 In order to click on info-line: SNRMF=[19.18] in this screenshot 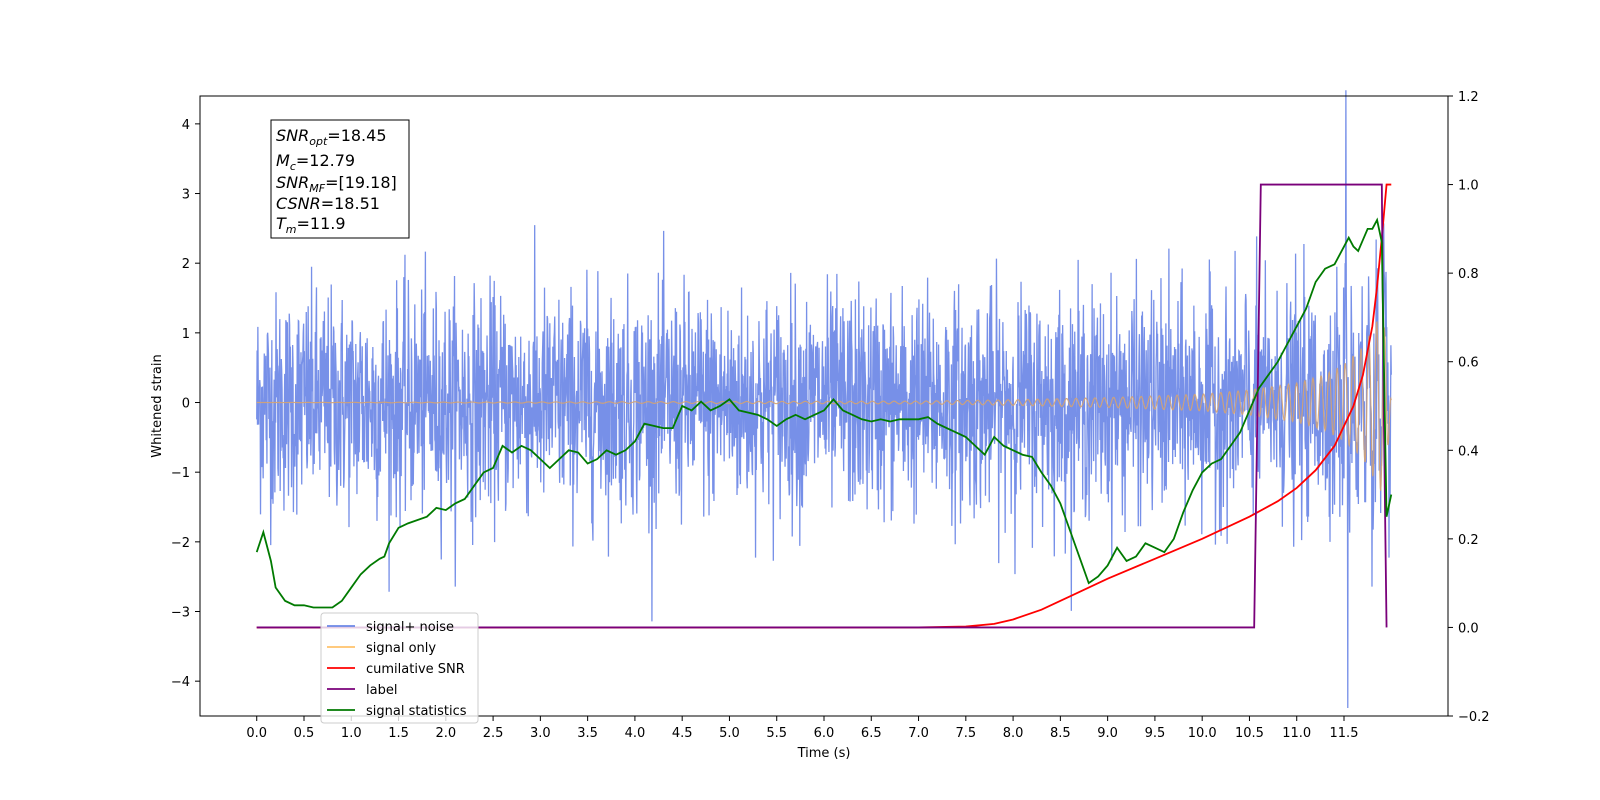, I will do `click(336, 184)`.